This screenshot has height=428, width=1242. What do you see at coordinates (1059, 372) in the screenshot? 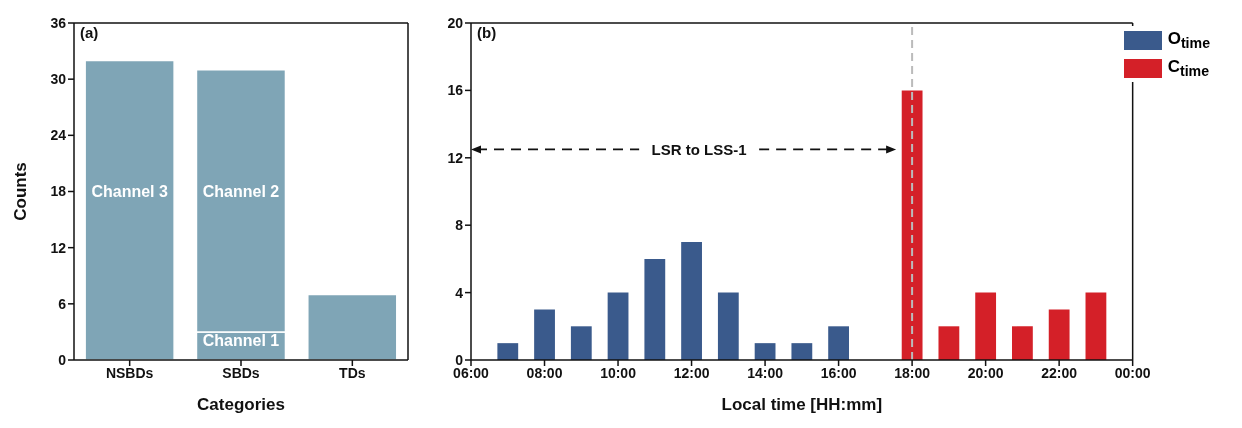
I see `x-tick-label: 22:00` at bounding box center [1059, 372].